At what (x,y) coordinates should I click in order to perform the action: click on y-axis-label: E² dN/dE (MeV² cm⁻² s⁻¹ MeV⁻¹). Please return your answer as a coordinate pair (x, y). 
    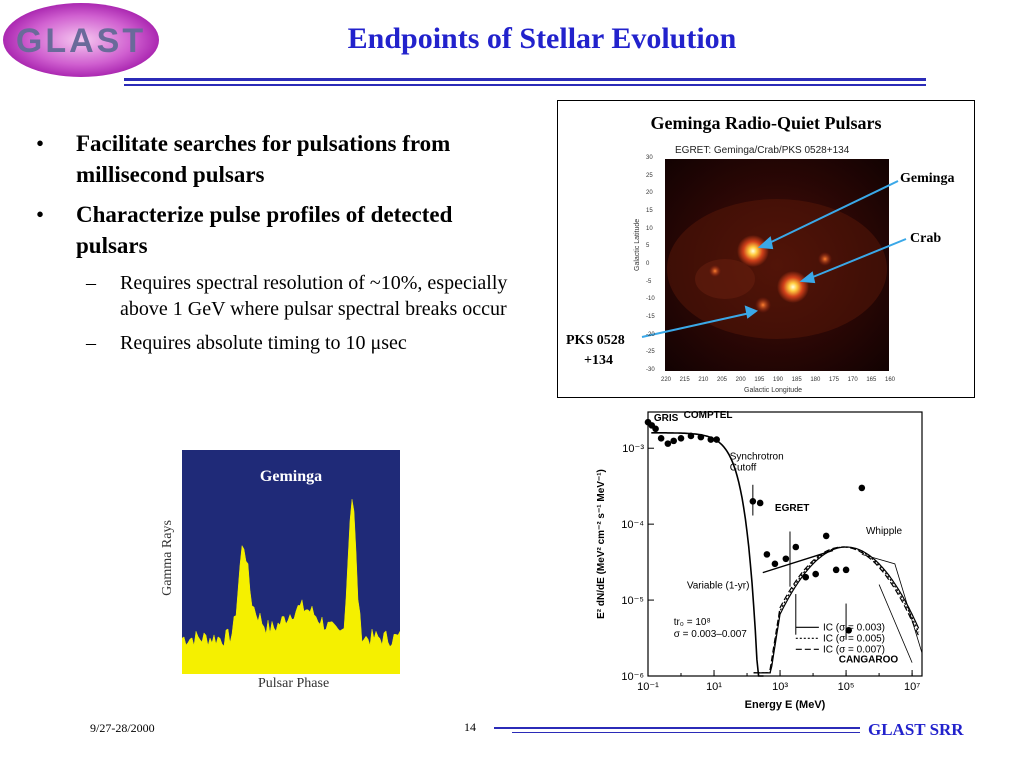
    Looking at the image, I should click on (601, 544).